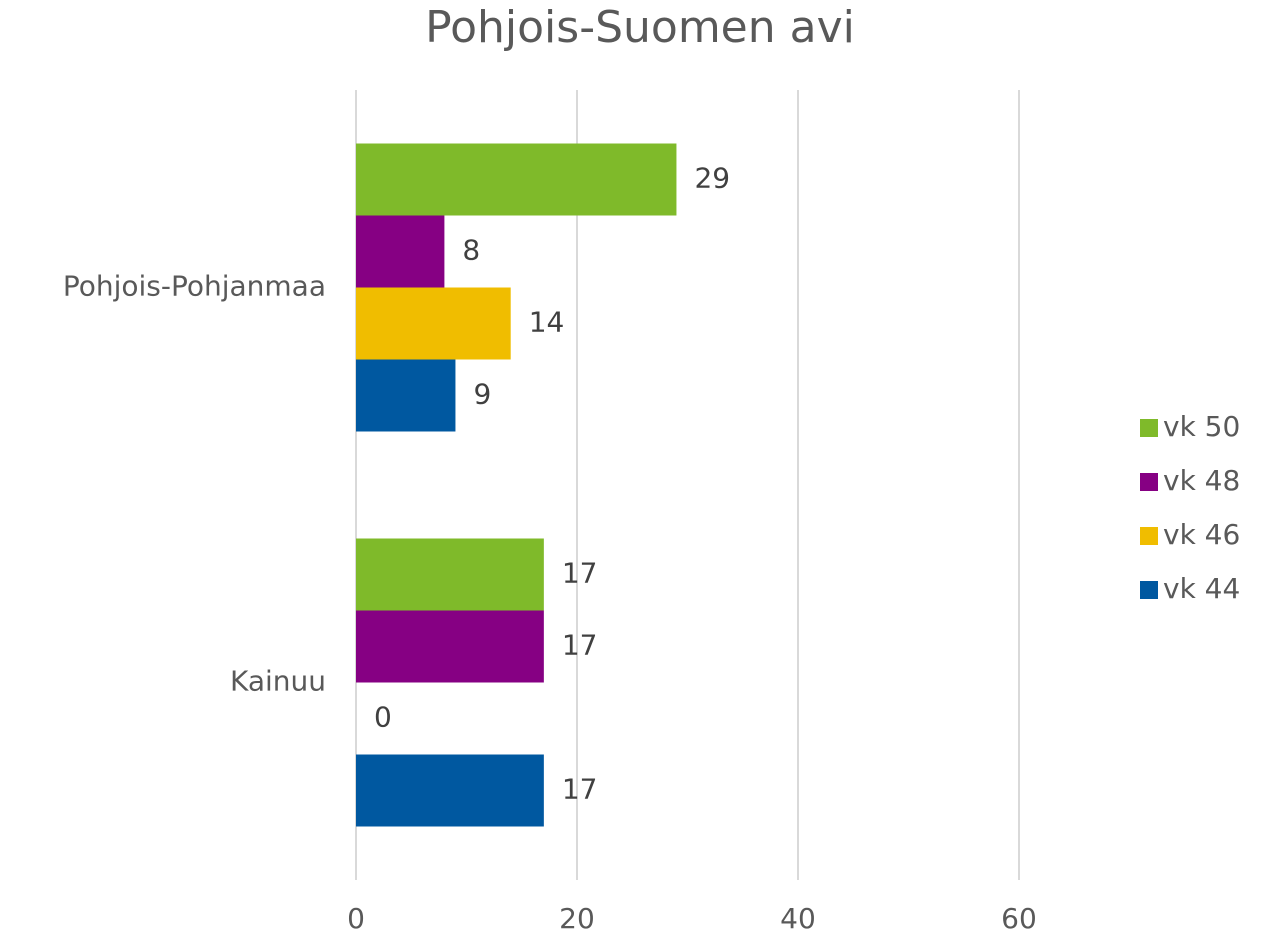 Image resolution: width=1281 pixels, height=935 pixels. Describe the element at coordinates (547, 322) in the screenshot. I see `data-label: 14` at that location.